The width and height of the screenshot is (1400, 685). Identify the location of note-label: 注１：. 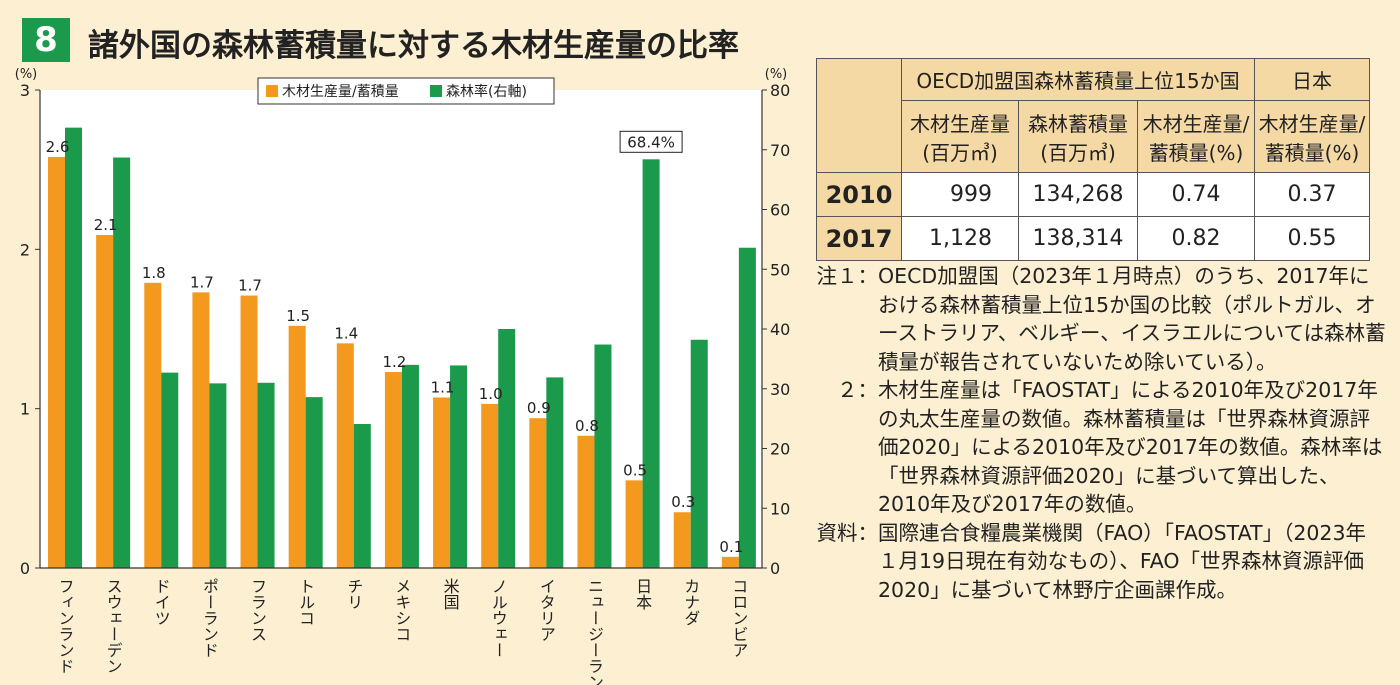
(847, 276).